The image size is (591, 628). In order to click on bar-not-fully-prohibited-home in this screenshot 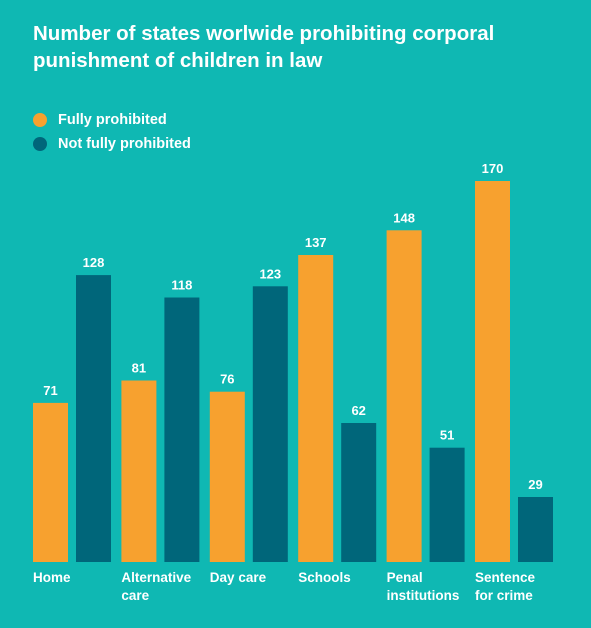, I will do `click(93, 418)`.